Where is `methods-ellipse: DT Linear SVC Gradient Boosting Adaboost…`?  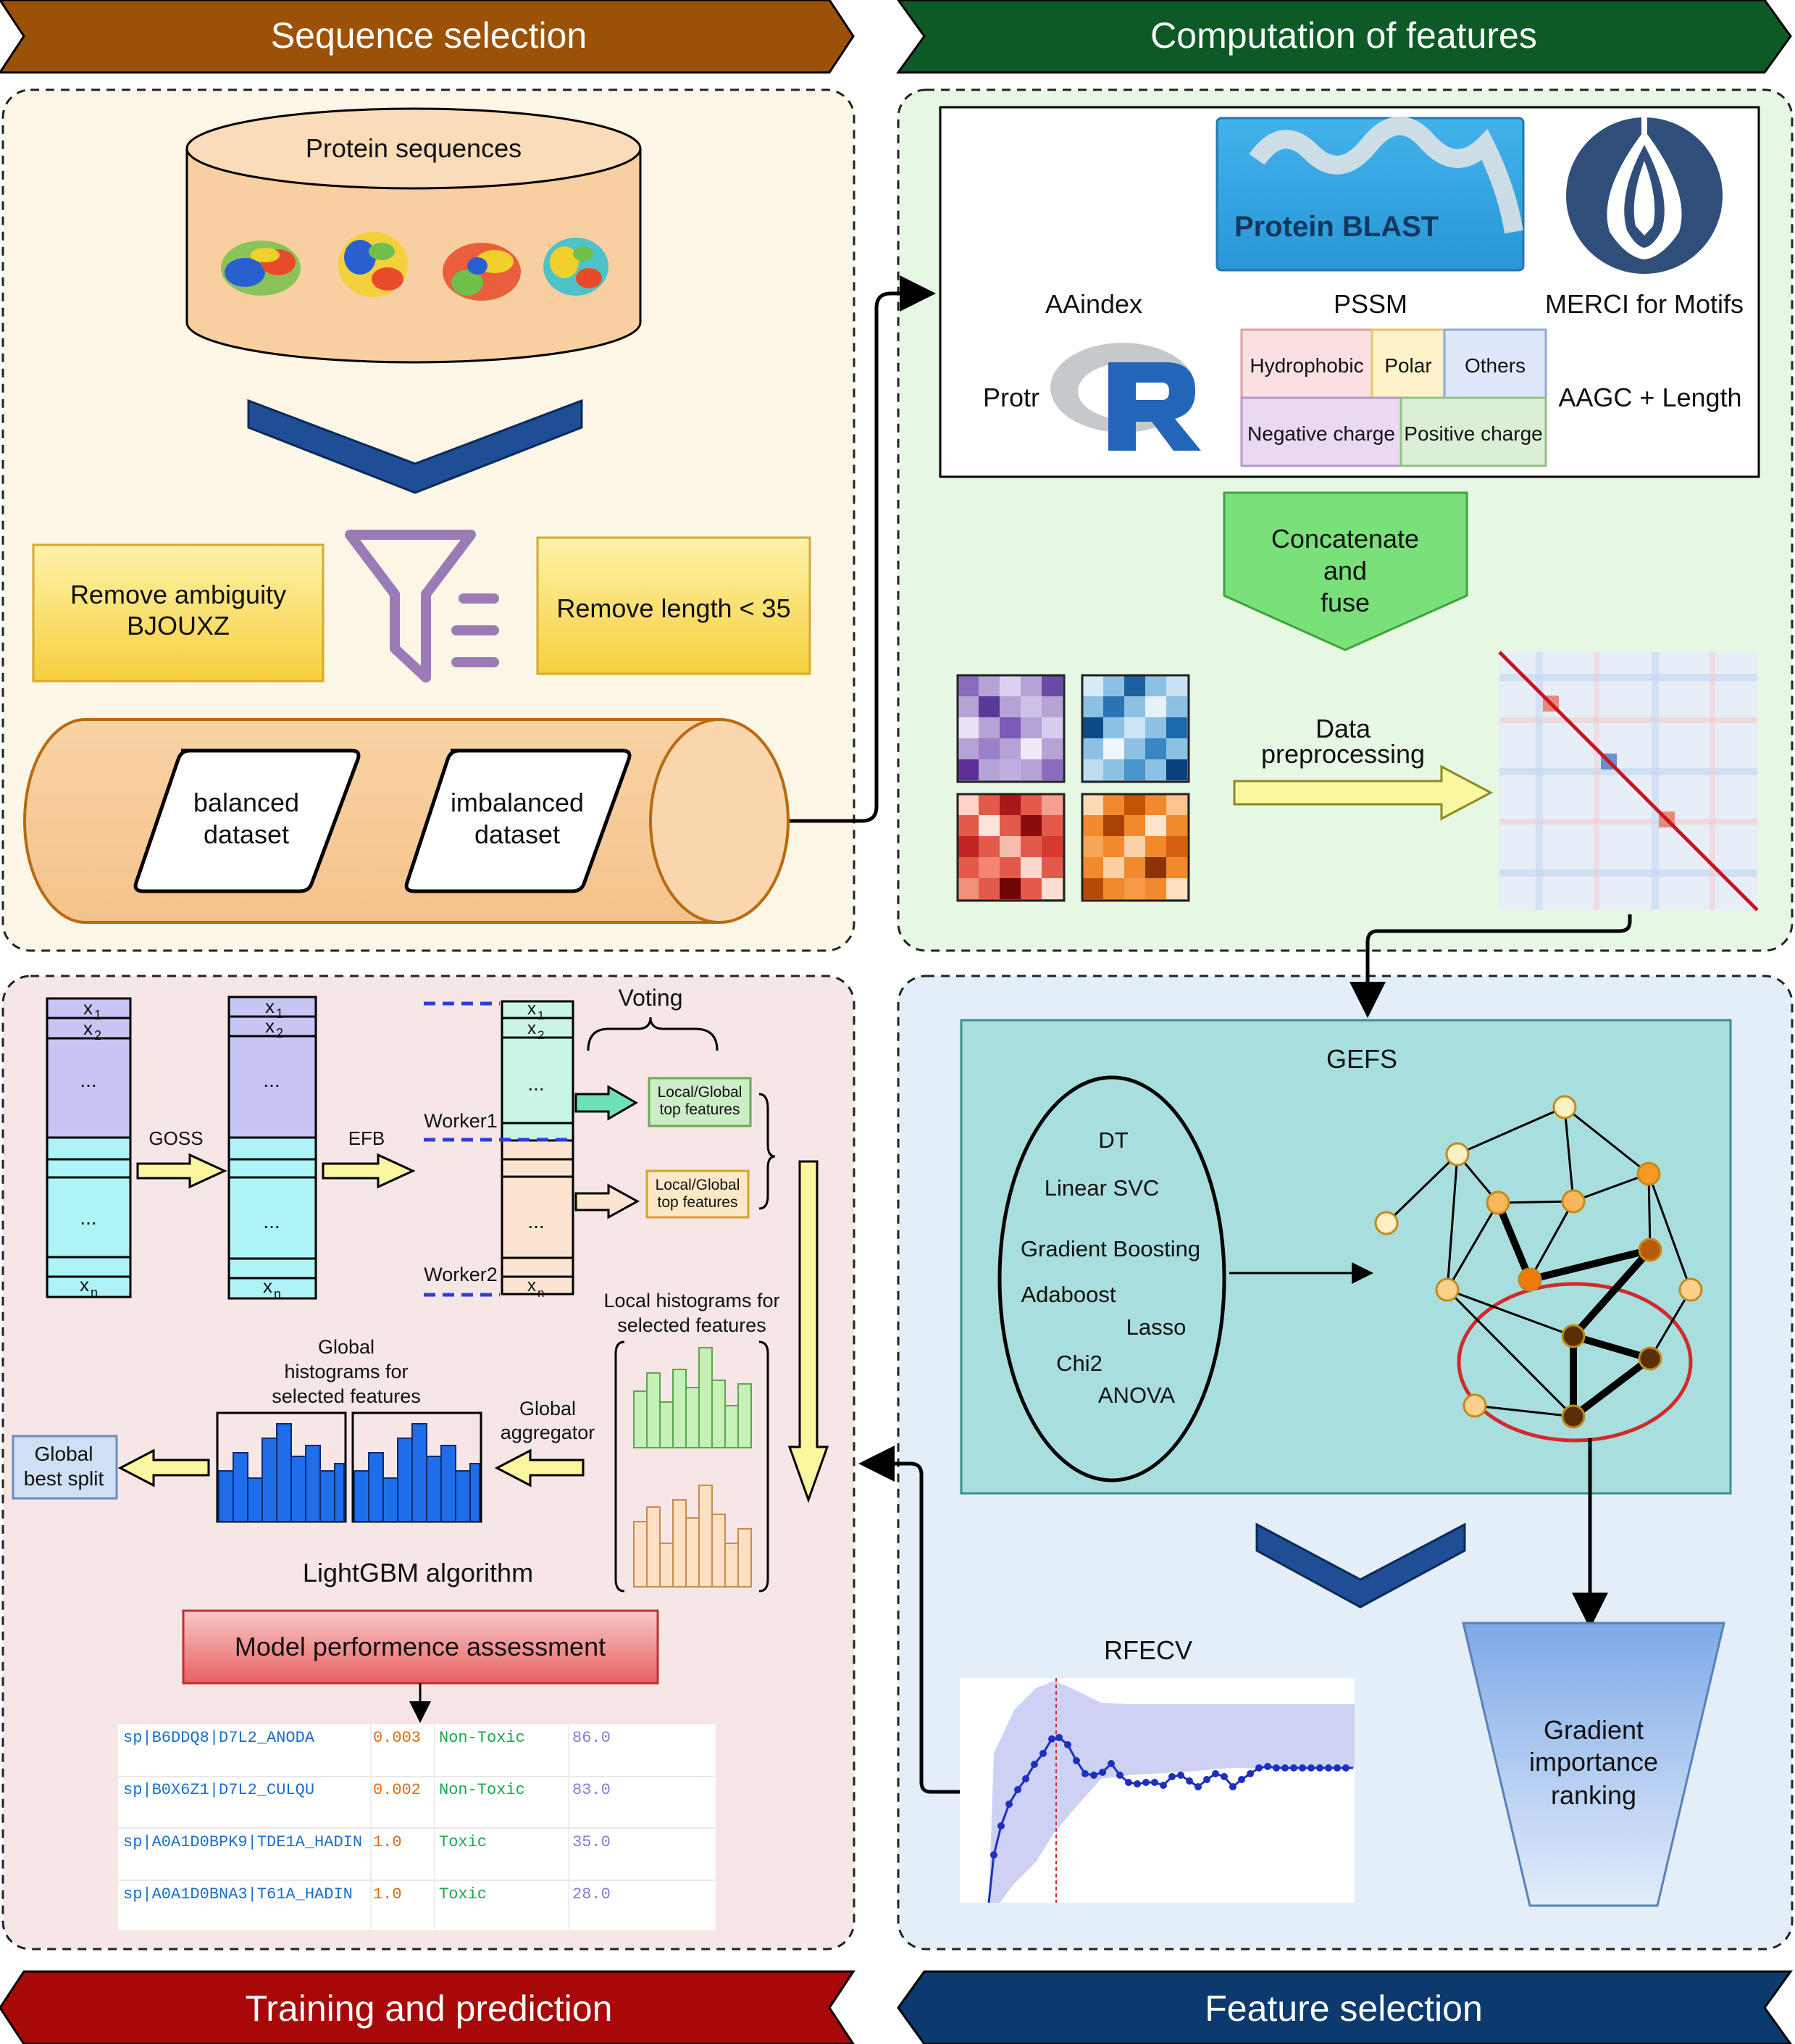 methods-ellipse: DT Linear SVC Gradient Boosting Adaboost… is located at coordinates (1111, 1278).